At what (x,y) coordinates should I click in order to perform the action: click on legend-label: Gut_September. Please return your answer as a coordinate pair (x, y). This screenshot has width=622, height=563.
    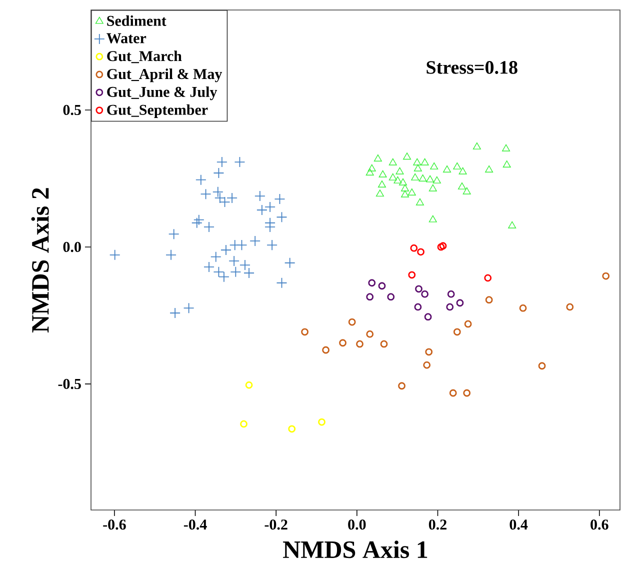
    Looking at the image, I should click on (157, 111).